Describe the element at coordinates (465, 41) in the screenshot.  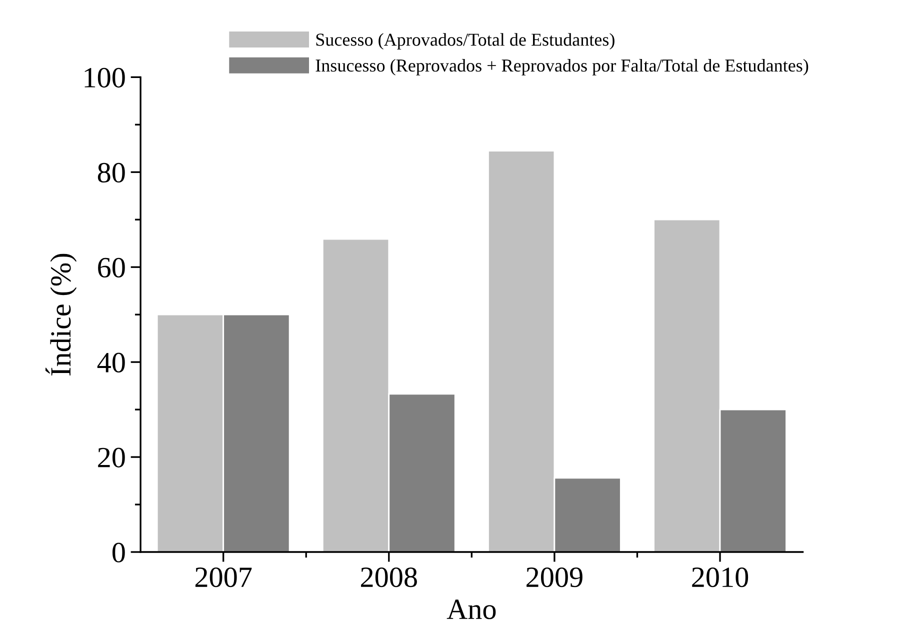
I see `legend-label: Sucesso (Aprovados/Total de Estudantes)` at that location.